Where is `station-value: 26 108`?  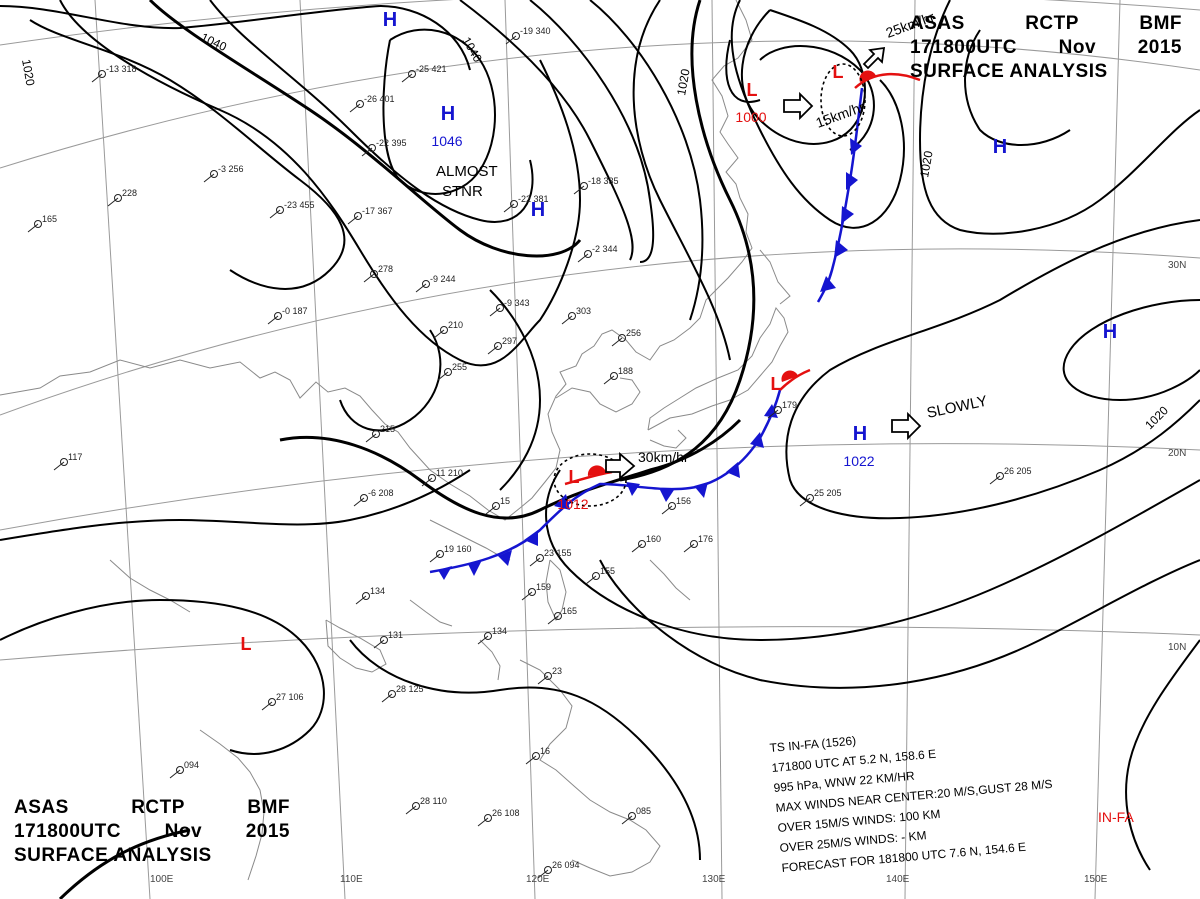
station-value: 26 108 is located at coordinates (506, 813).